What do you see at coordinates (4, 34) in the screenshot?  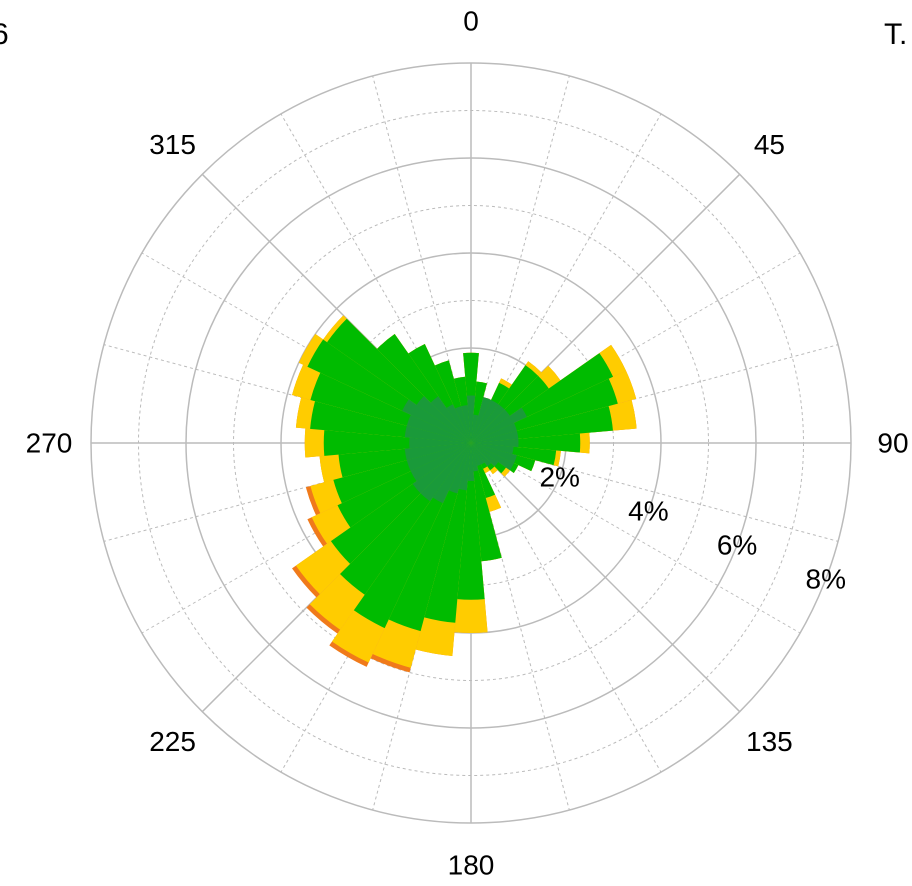 I see `corner-label-left: 6` at bounding box center [4, 34].